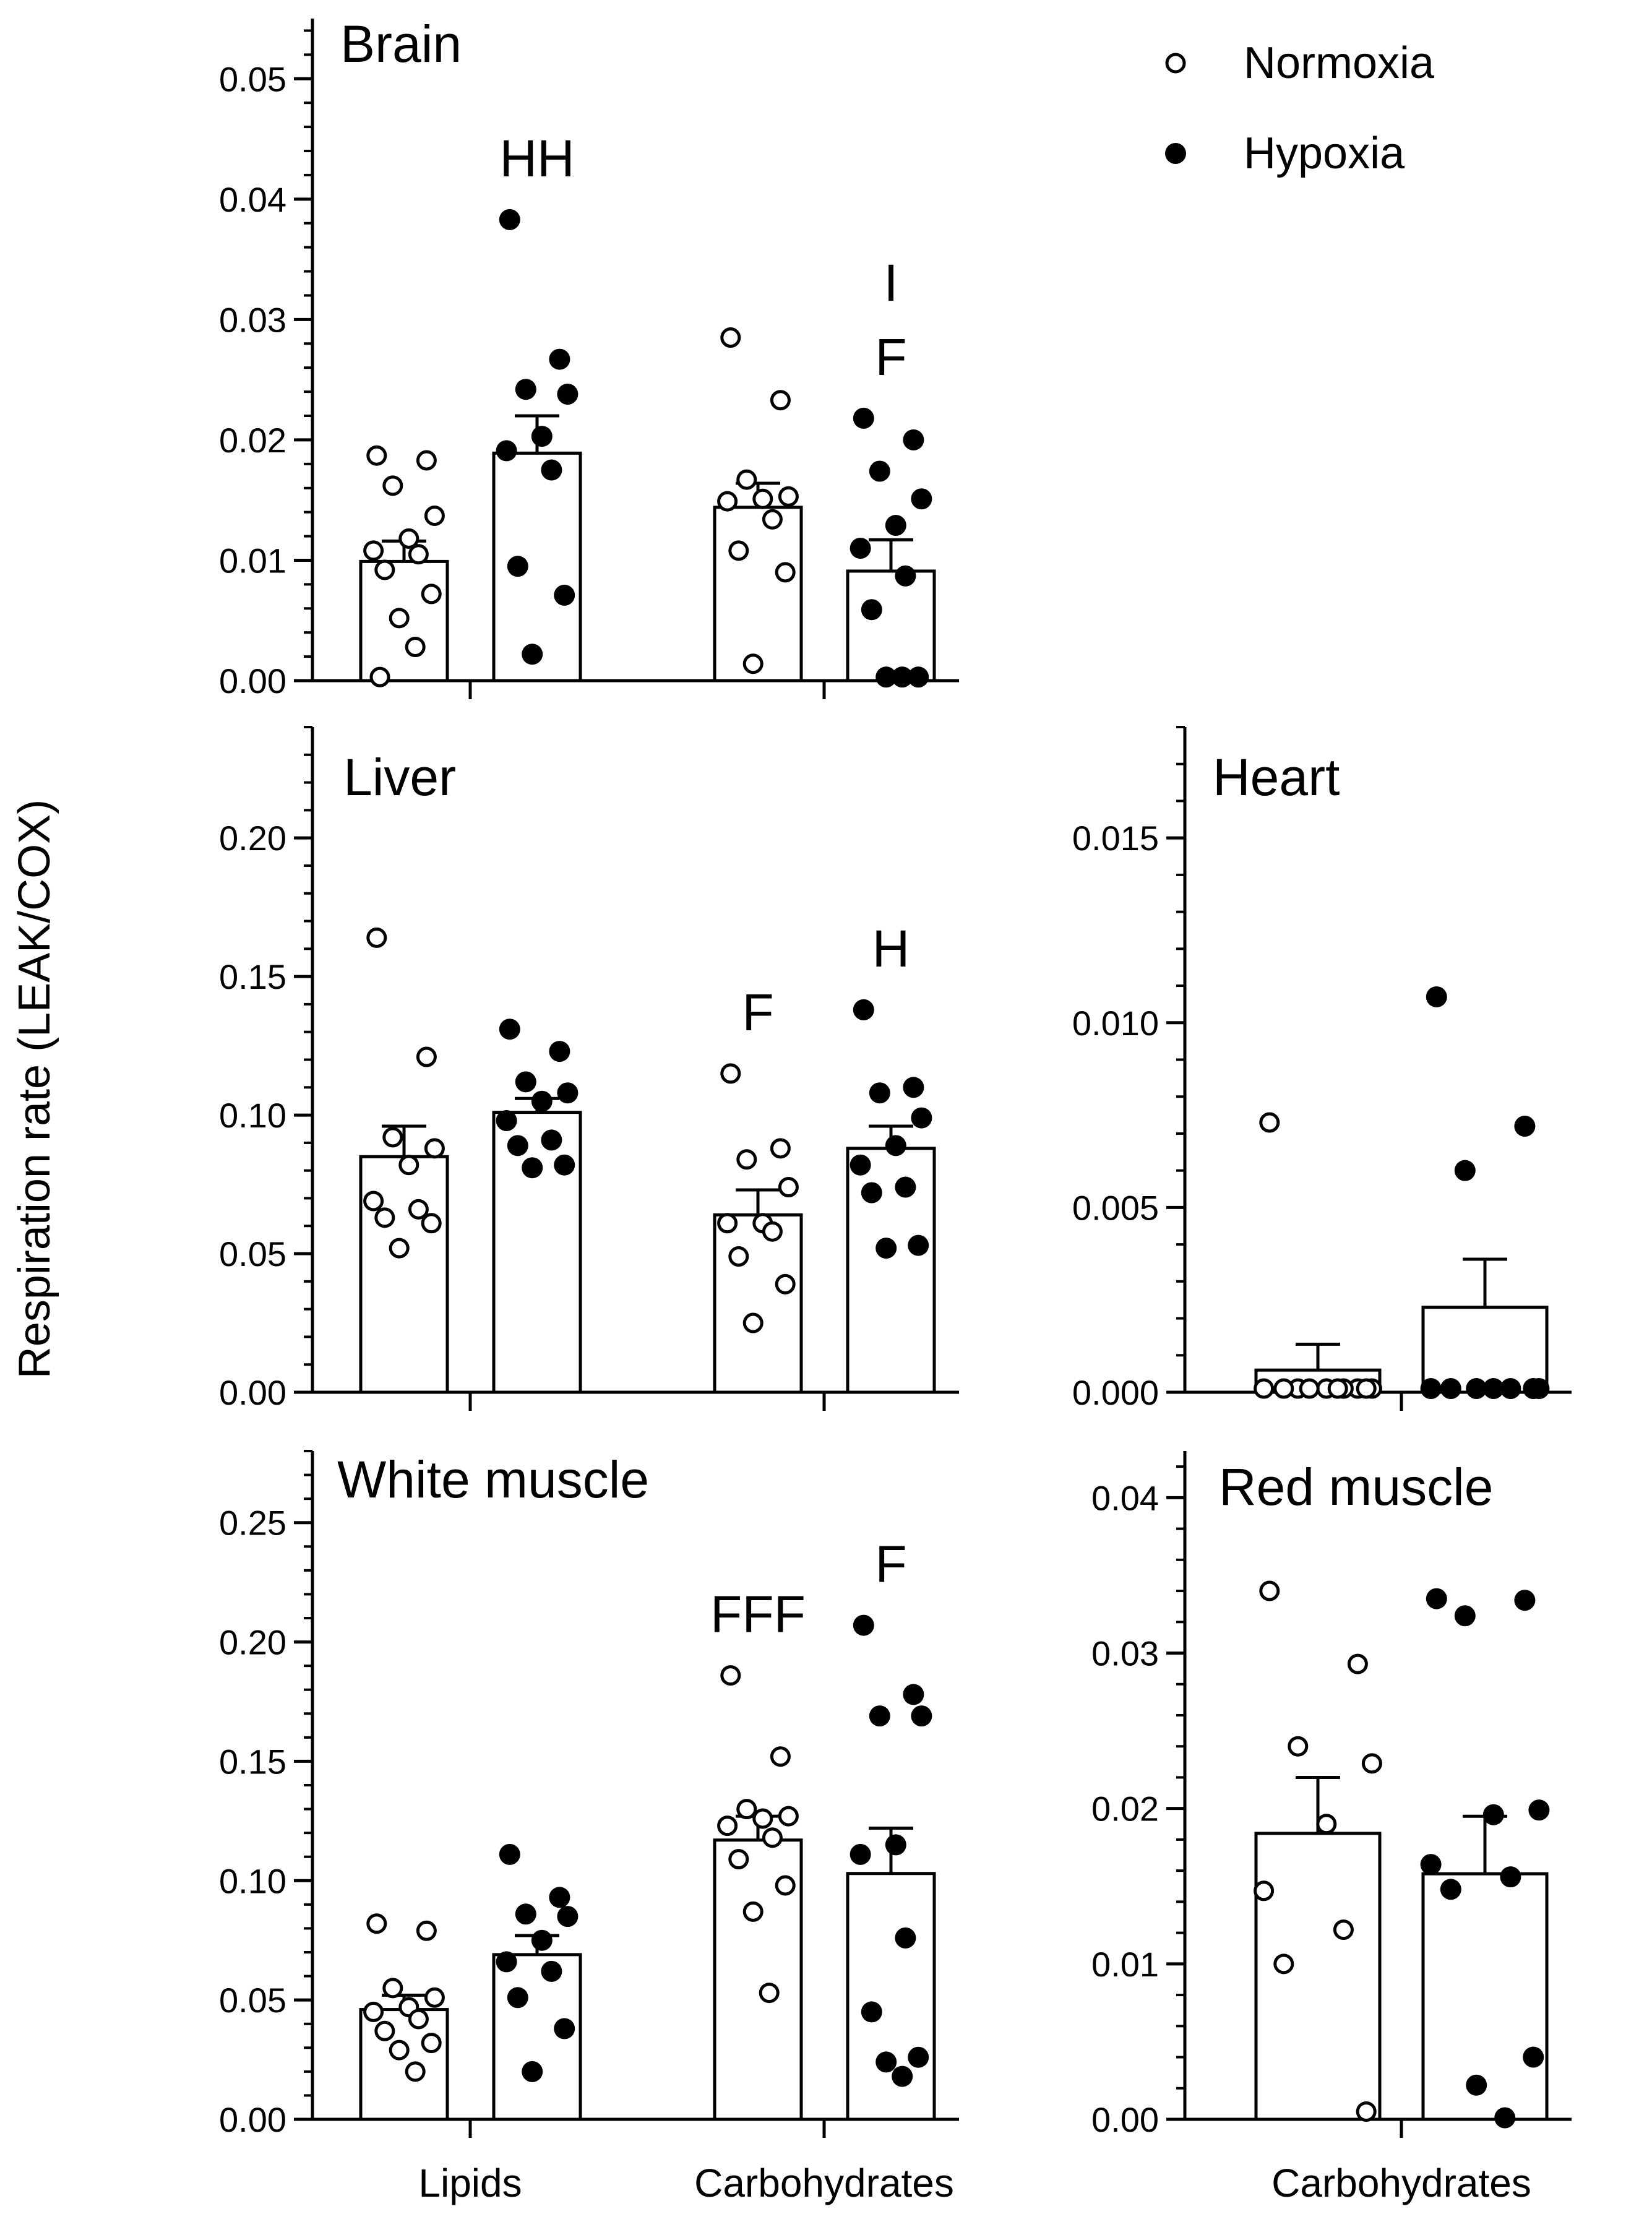 Image resolution: width=1652 pixels, height=2214 pixels. What do you see at coordinates (536, 158) in the screenshot?
I see `significance-annotation: HH` at bounding box center [536, 158].